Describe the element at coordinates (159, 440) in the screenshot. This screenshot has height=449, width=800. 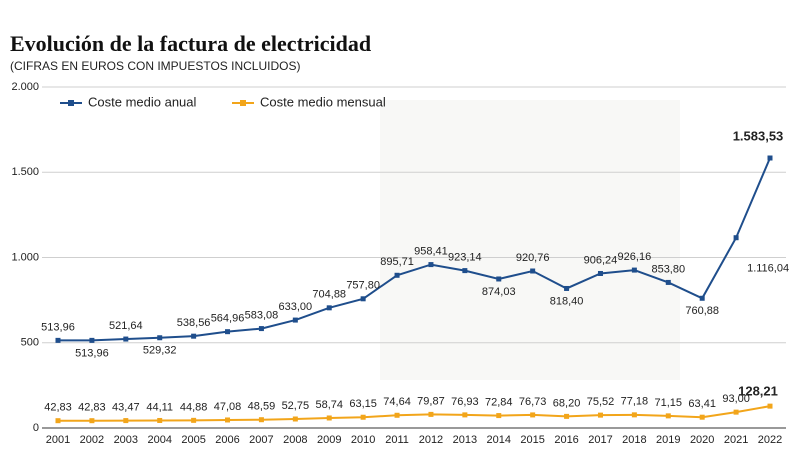
I see `x-tick-label: 2004` at that location.